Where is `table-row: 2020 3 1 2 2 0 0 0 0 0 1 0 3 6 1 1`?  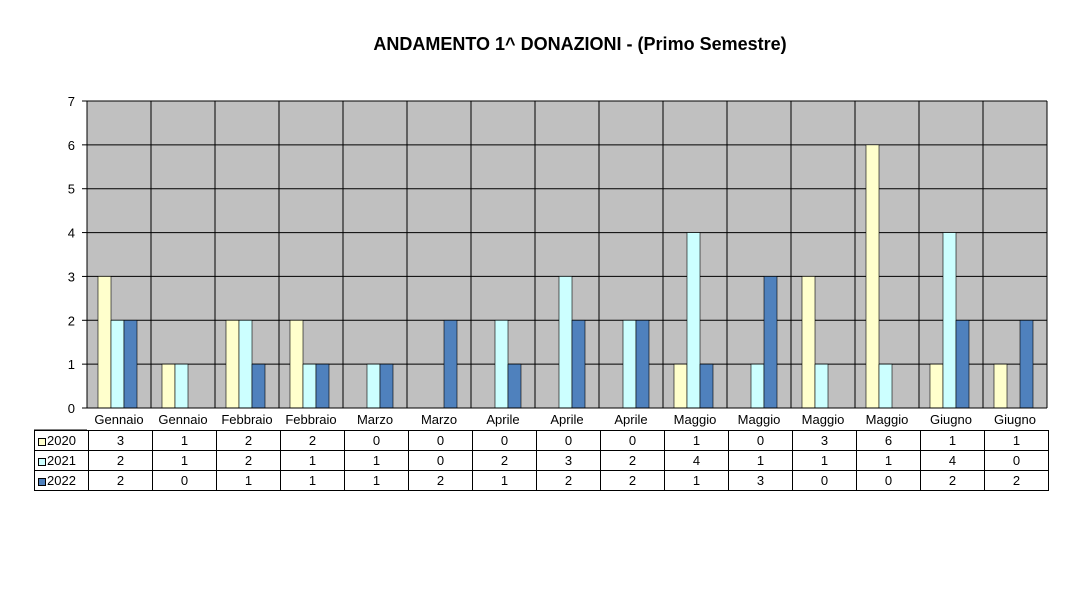 table-row: 2020 3 1 2 2 0 0 0 0 0 1 0 3 6 1 1 is located at coordinates (541, 440).